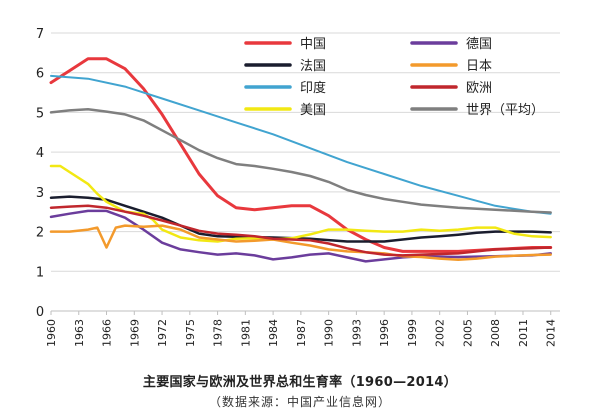 The image size is (600, 418). What do you see at coordinates (40, 153) in the screenshot?
I see `y-tick-label: 4` at bounding box center [40, 153].